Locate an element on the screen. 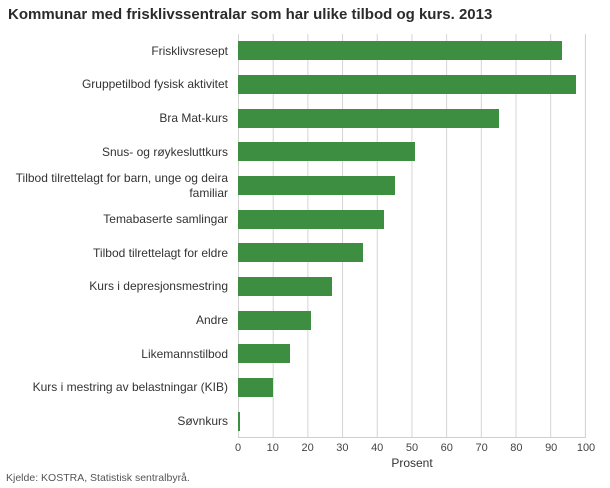 Image resolution: width=610 pixels, height=488 pixels. bar-row: Gruppetilbod fysisk aktivitet is located at coordinates (293, 85).